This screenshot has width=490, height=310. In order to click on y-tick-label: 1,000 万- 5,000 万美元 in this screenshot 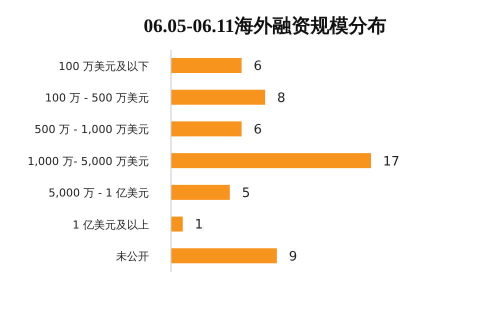, I will do `click(88, 161)`.